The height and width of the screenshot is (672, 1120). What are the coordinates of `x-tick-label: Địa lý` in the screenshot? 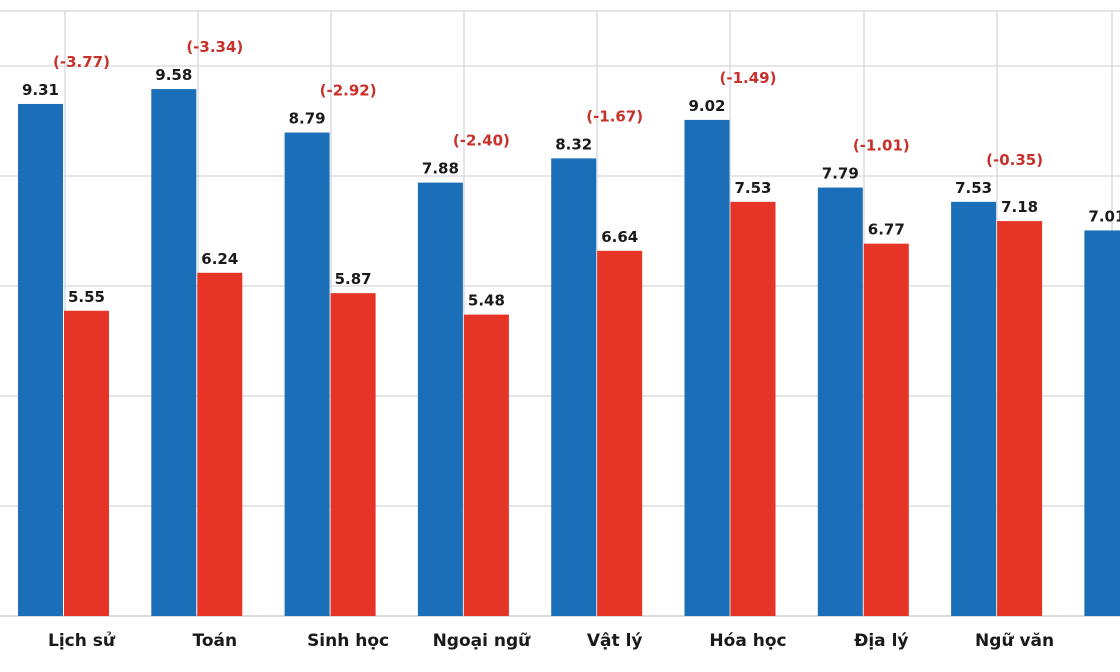 It's located at (881, 641).